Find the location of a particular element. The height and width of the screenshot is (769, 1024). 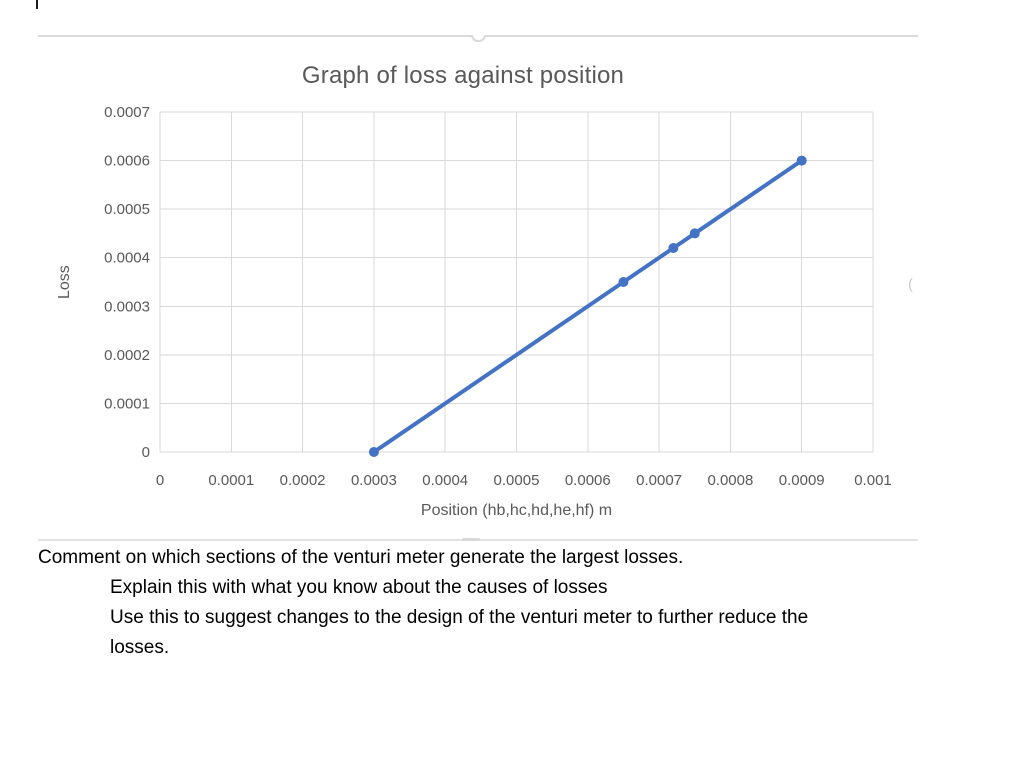

chart-resize-handle-right-icon: ( is located at coordinates (910, 284).